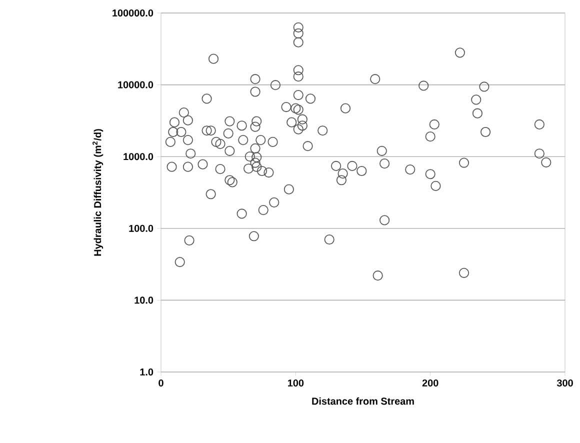 The height and width of the screenshot is (443, 580). I want to click on y-tick-label: 100.0, so click(141, 228).